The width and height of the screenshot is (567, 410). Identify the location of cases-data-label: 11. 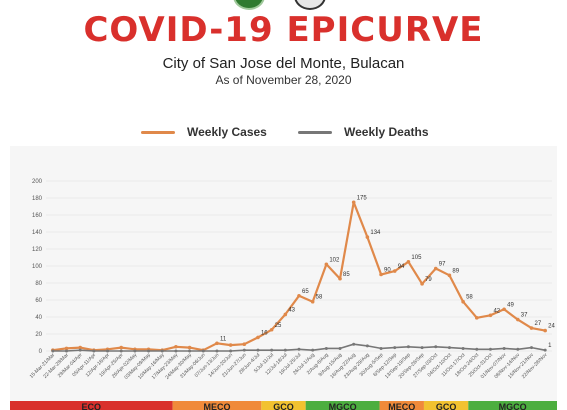
(223, 339).